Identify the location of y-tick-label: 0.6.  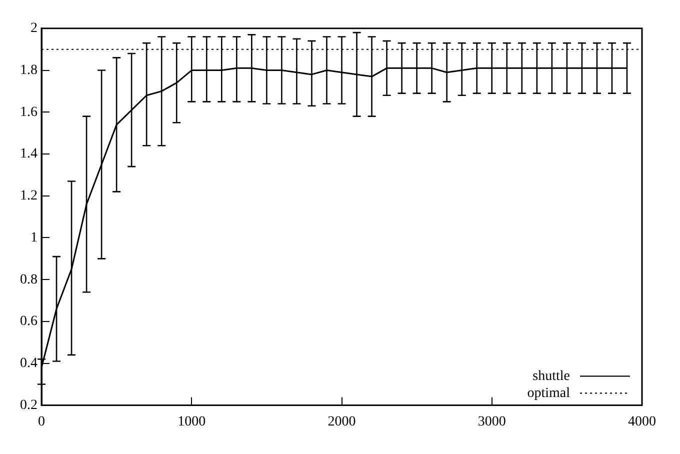
(29, 322).